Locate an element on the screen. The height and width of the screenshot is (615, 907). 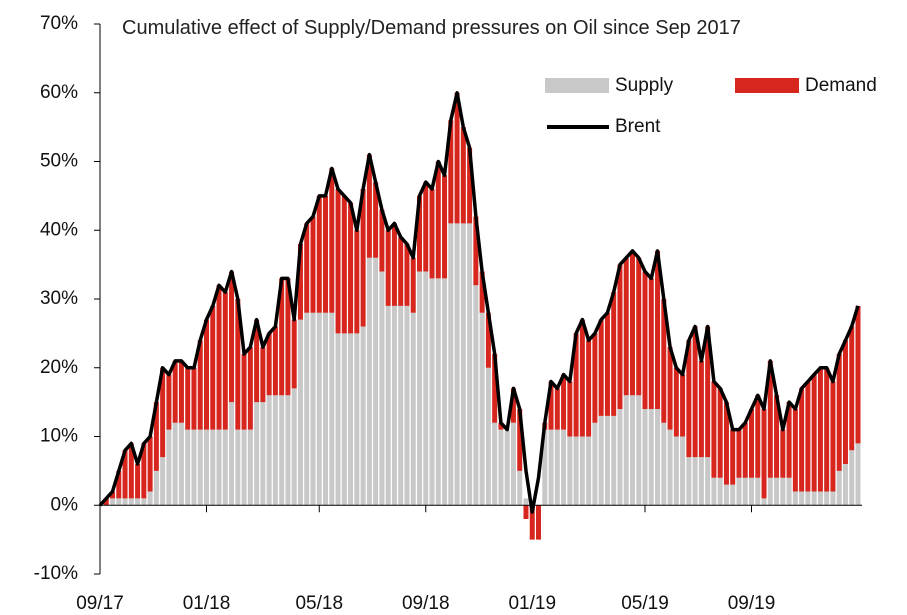
y-tick-label: 60% is located at coordinates (59, 92).